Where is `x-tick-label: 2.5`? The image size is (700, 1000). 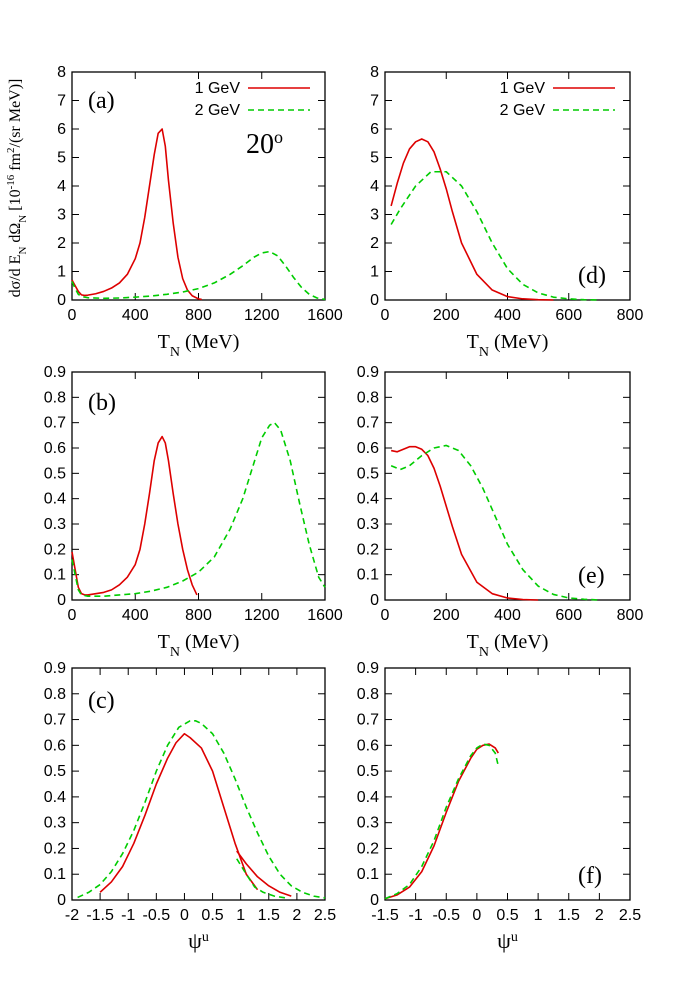
x-tick-label: 2.5 is located at coordinates (325, 915).